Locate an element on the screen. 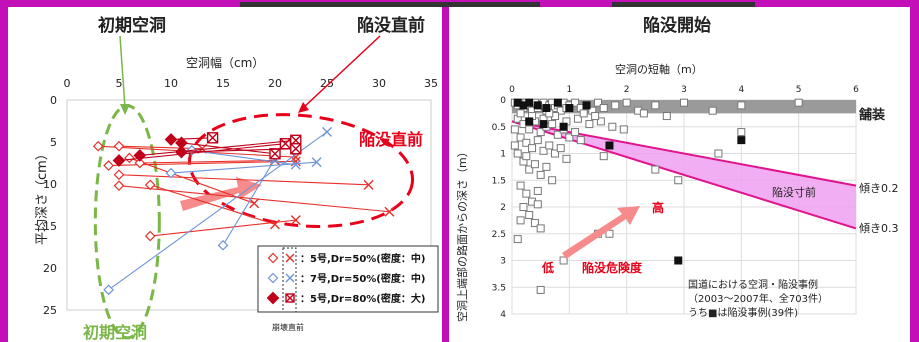 The height and width of the screenshot is (342, 919). legend-entry-label: ：7号,Dr=50%(密度：中) is located at coordinates (362, 278).